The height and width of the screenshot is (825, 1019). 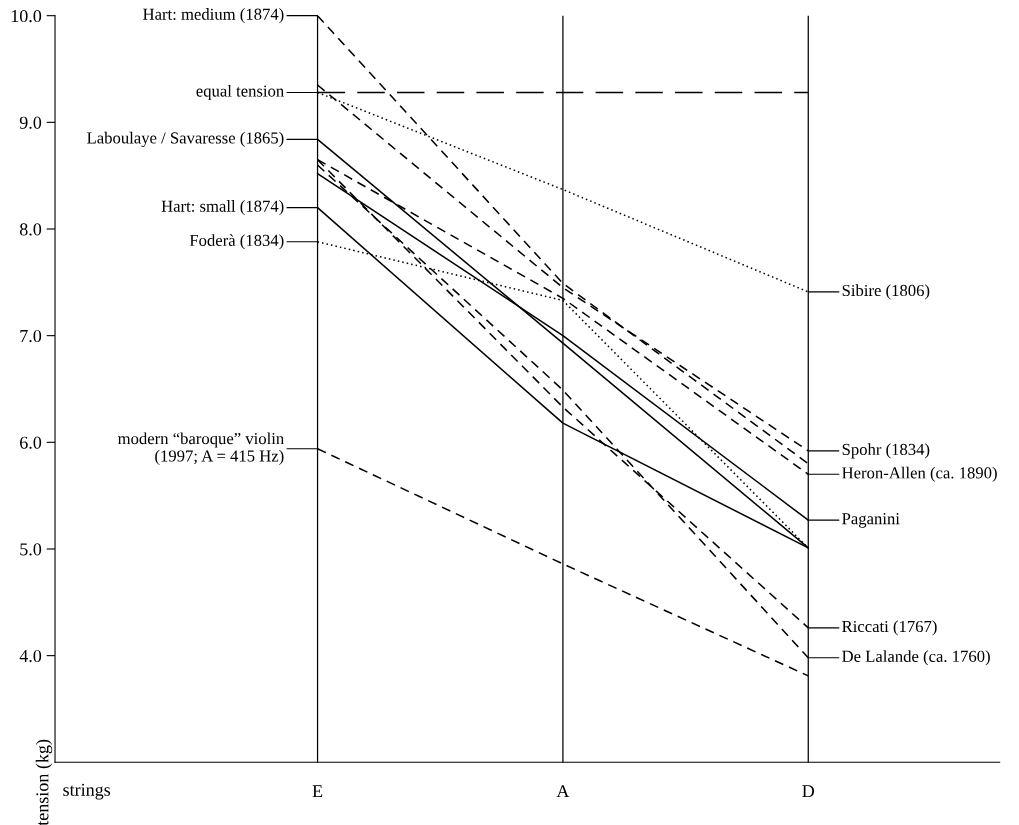 I want to click on annotation: De Lalande (ca. 1760), so click(x=916, y=658).